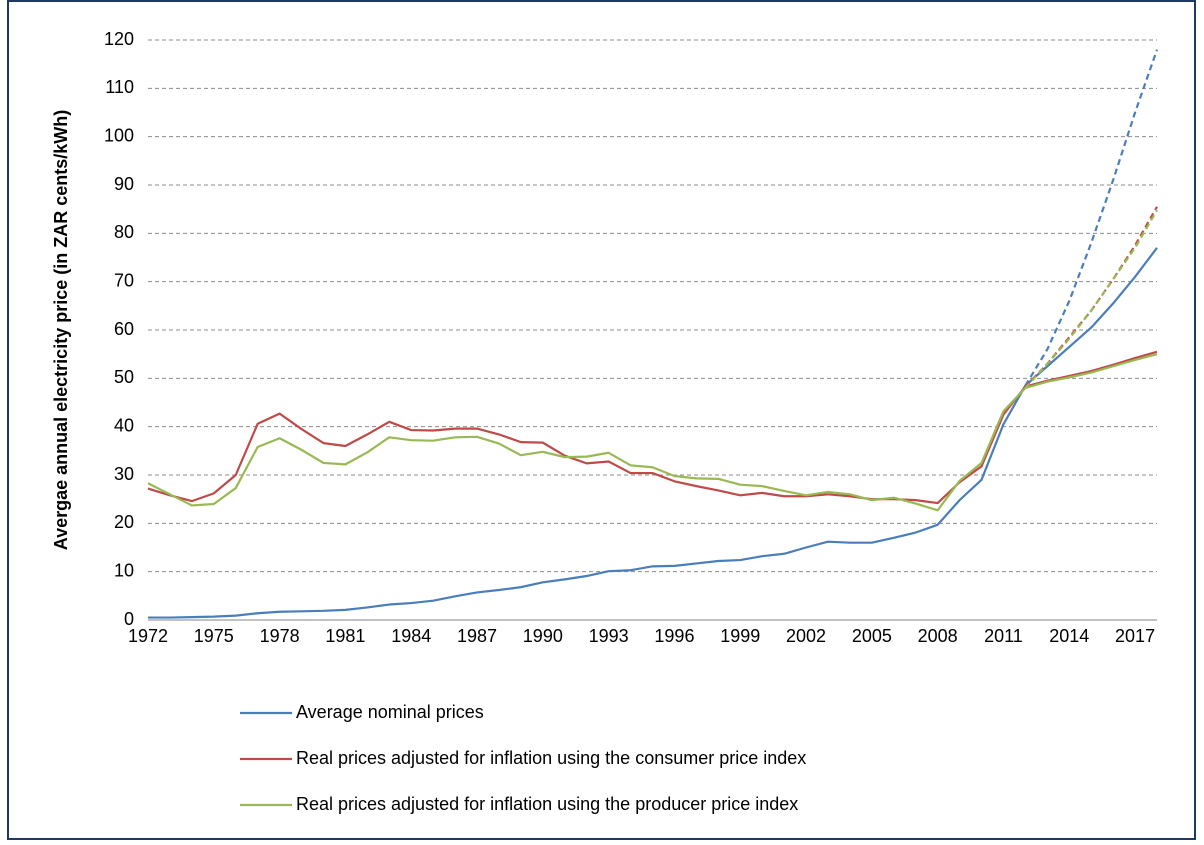  What do you see at coordinates (872, 636) in the screenshot?
I see `x-tick-label: 2005` at bounding box center [872, 636].